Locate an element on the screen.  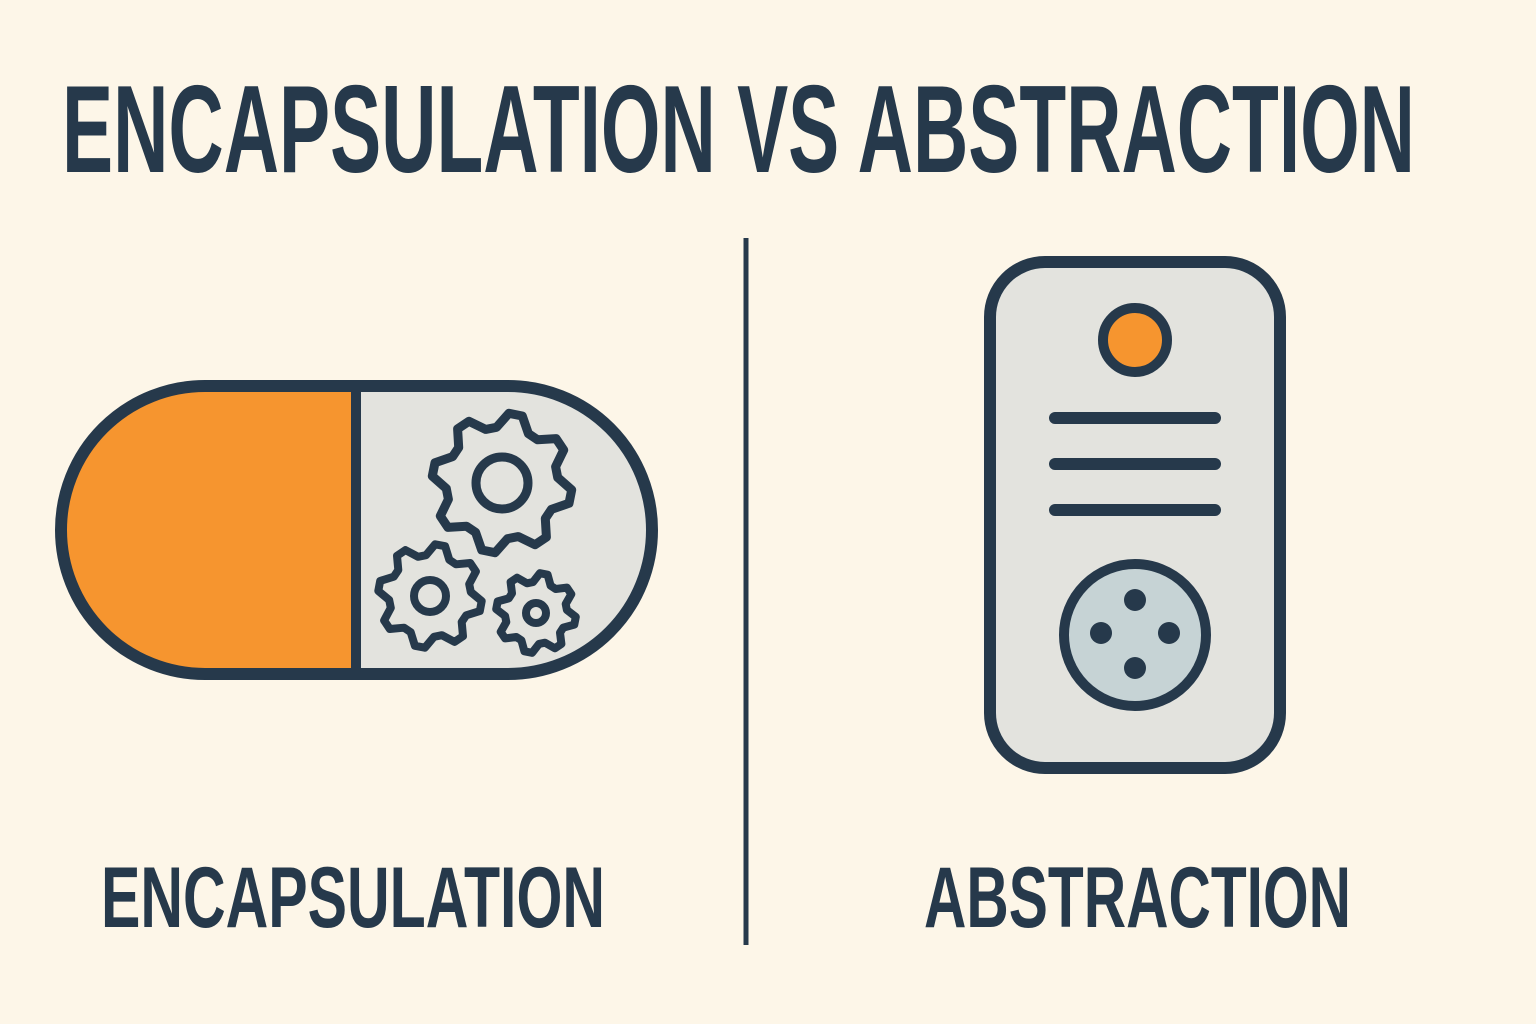
panel-label: ENCAPSULATION is located at coordinates (353, 898).